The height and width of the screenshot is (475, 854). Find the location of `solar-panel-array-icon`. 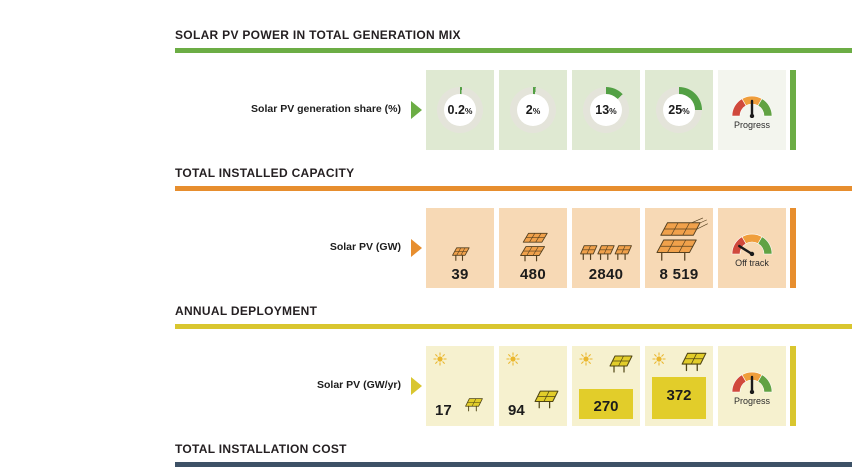

solar-panel-array-icon is located at coordinates (679, 238).